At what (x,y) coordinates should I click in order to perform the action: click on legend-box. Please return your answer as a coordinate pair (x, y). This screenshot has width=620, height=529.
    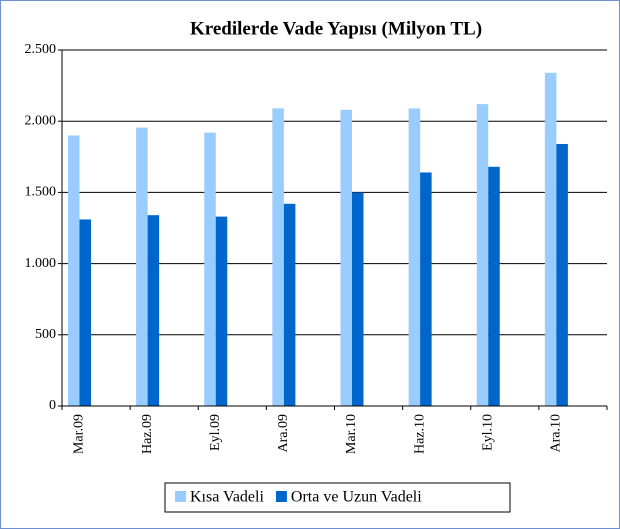
    Looking at the image, I should click on (337, 497).